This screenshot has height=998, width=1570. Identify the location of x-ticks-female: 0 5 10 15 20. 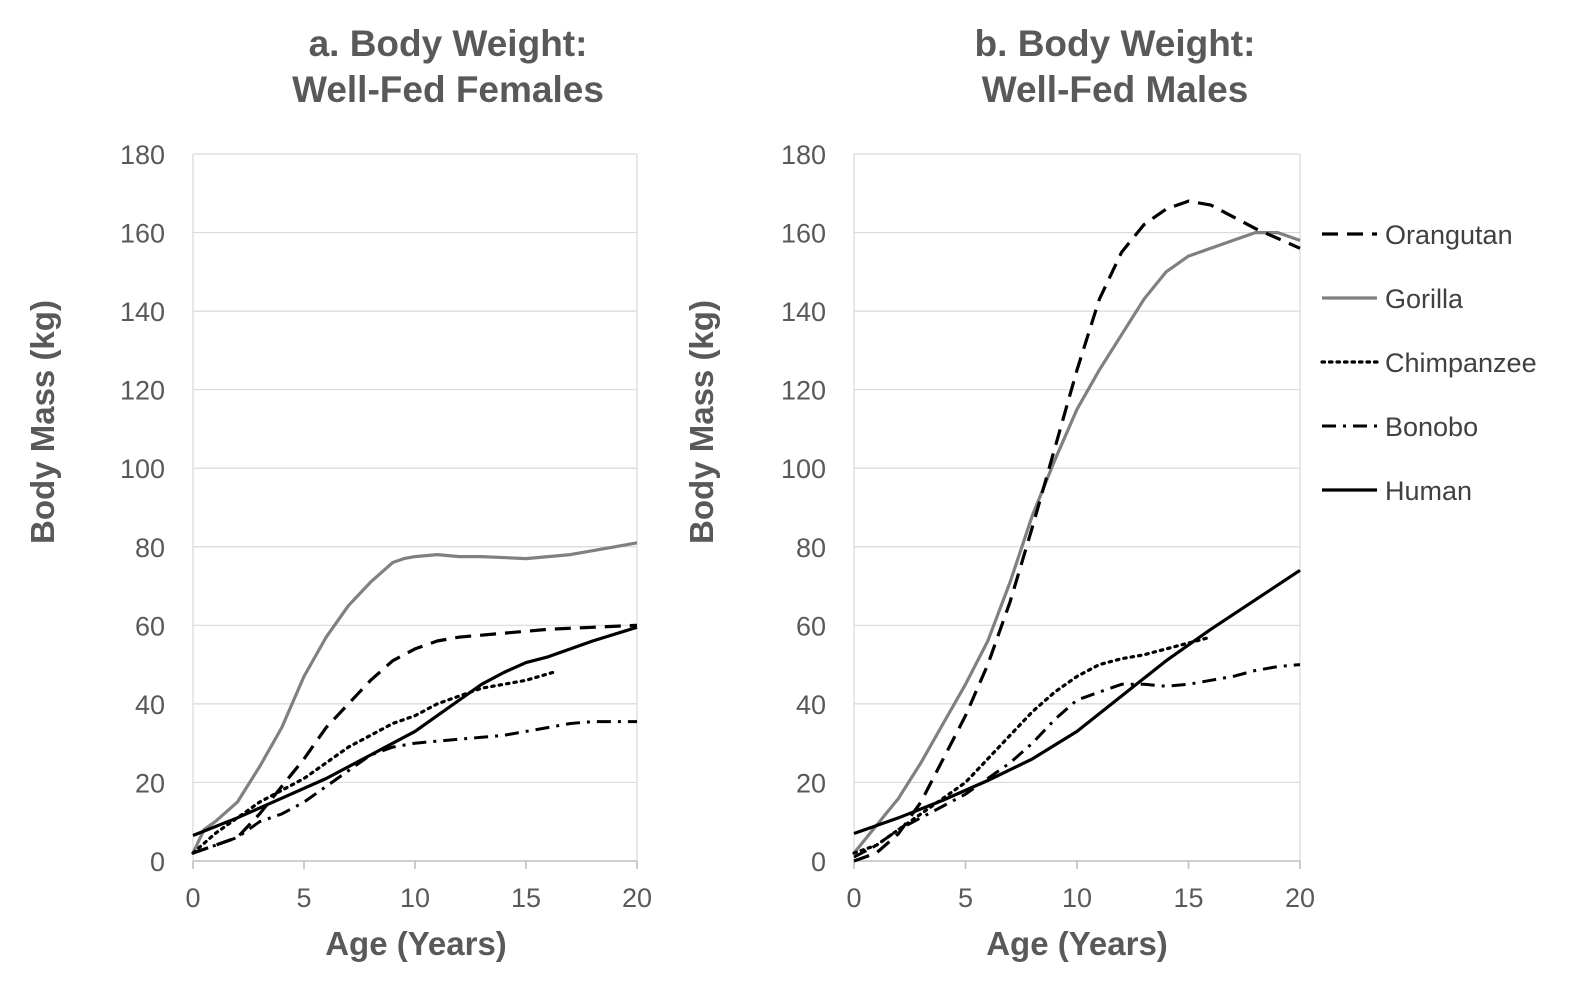
(418, 898).